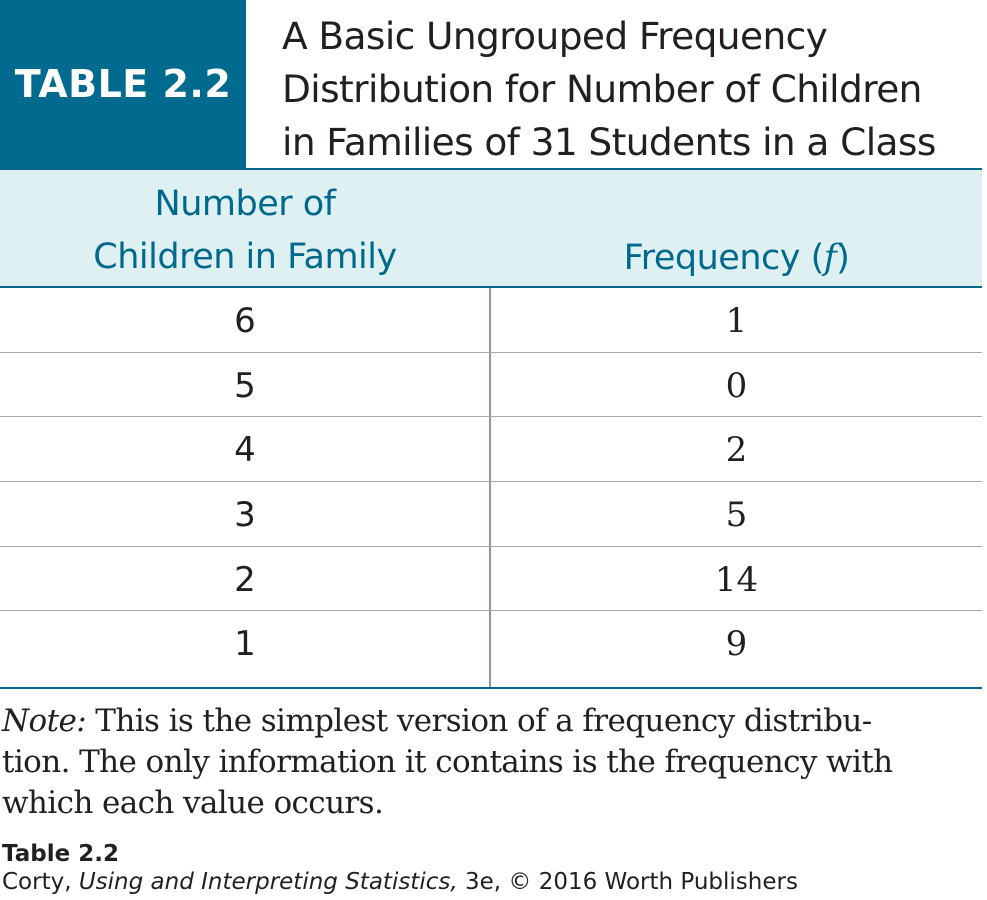 The image size is (987, 900). I want to click on children-cell: 4, so click(245, 450).